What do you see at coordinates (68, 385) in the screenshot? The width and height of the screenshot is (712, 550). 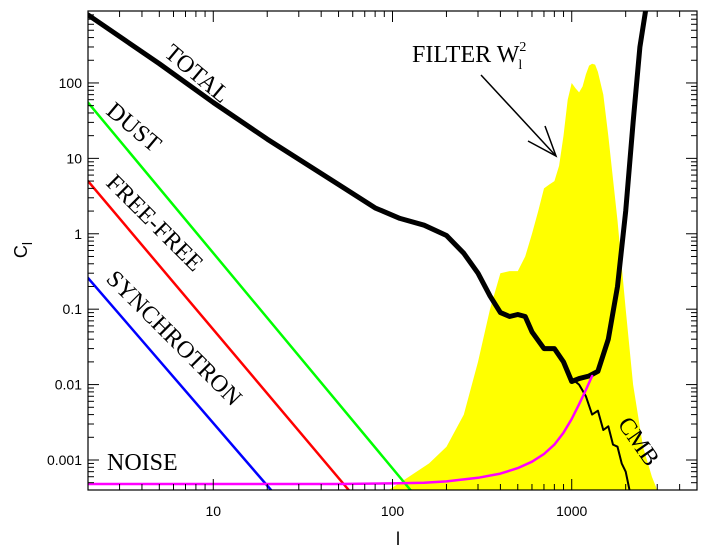 I see `y-tick-label: 0.01` at bounding box center [68, 385].